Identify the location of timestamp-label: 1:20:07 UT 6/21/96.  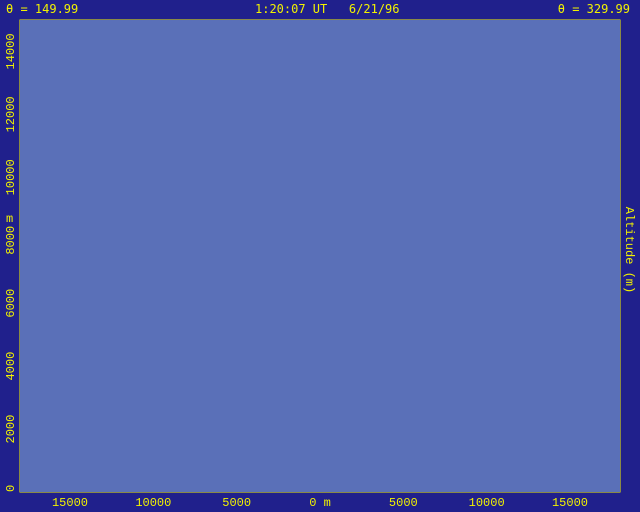
(327, 9).